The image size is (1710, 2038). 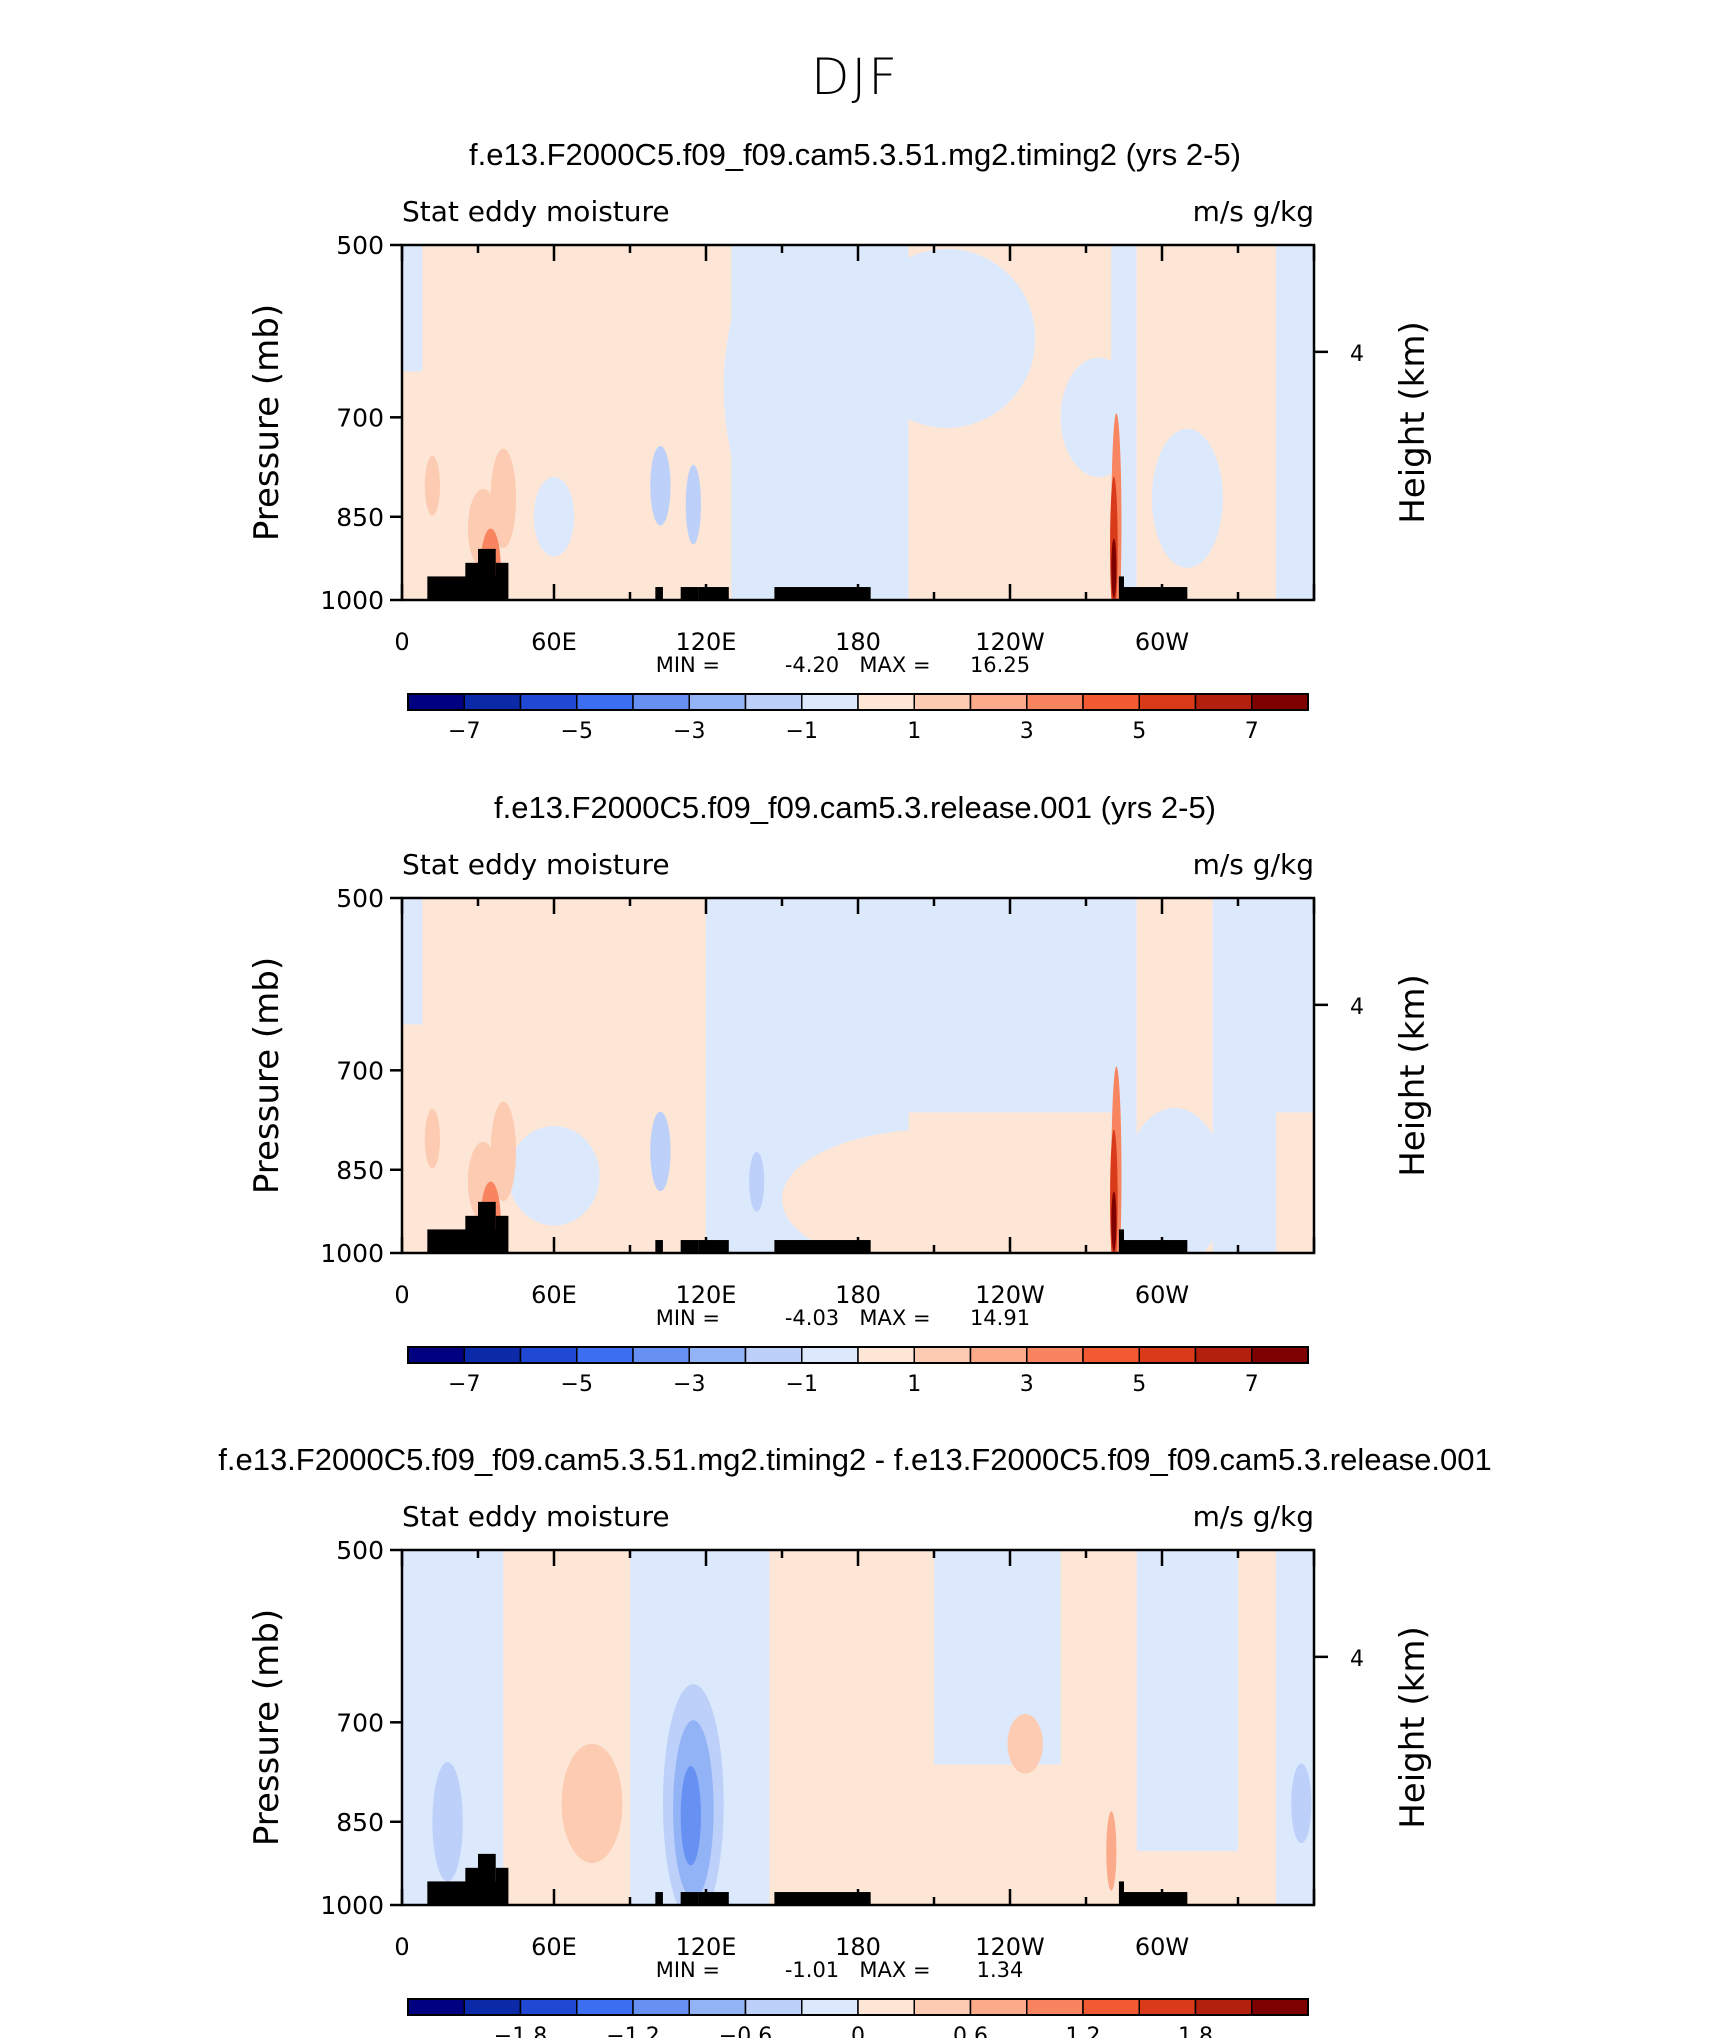 I want to click on min-value: -4.20, so click(x=812, y=665).